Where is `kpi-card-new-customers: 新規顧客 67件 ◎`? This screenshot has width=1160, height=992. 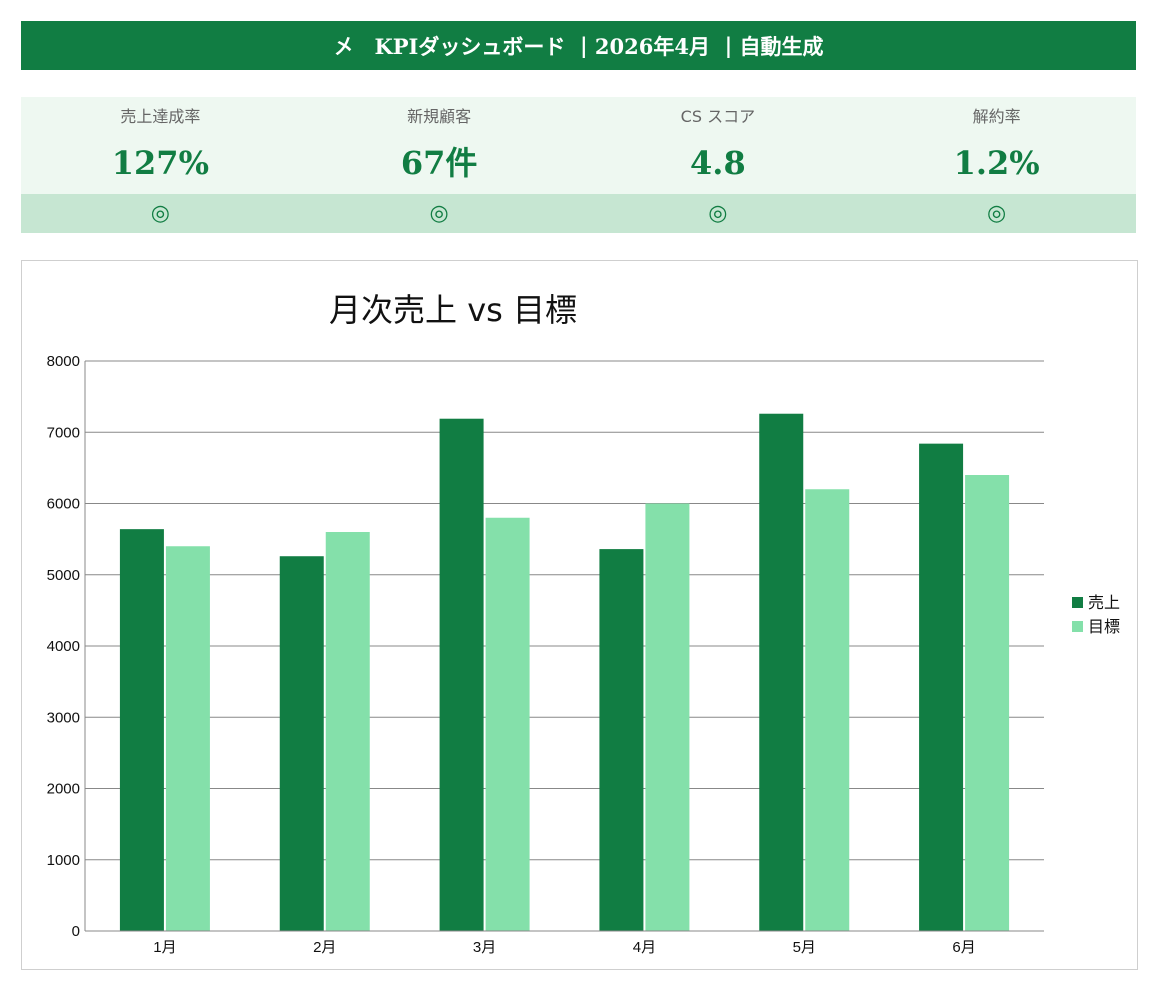
kpi-card-new-customers: 新規顧客 67件 ◎ is located at coordinates (439, 165).